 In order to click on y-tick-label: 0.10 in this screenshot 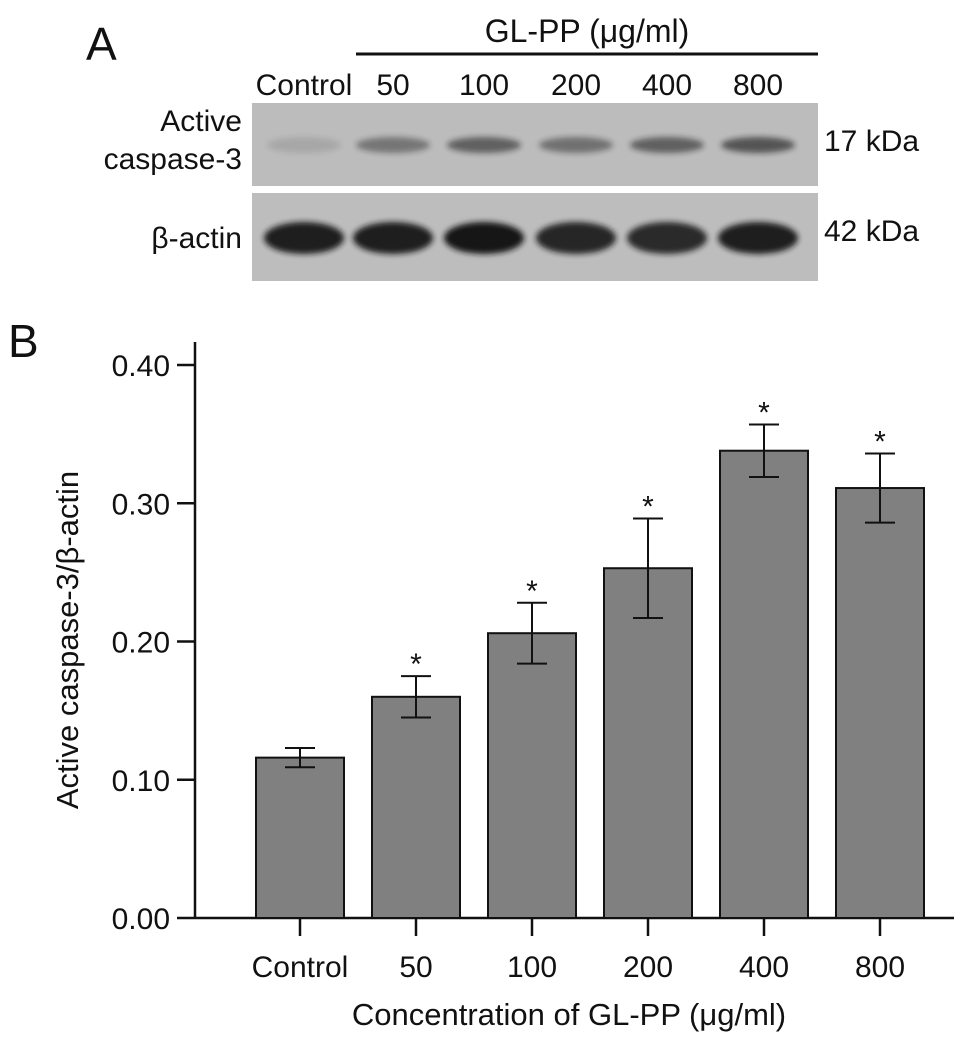, I will do `click(141, 781)`.